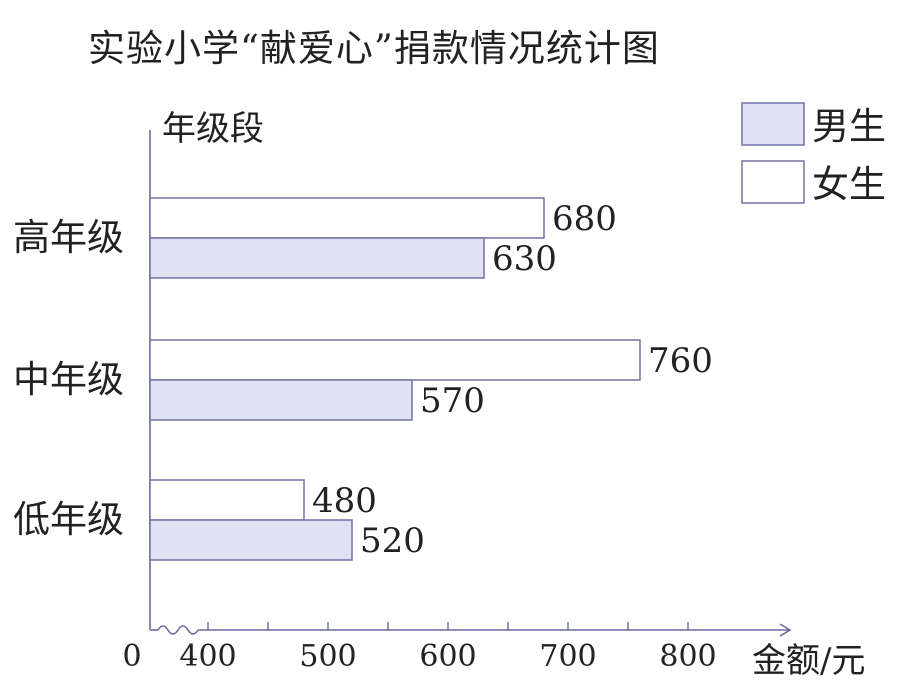 This screenshot has height=695, width=915. I want to click on data-label: 630, so click(524, 259).